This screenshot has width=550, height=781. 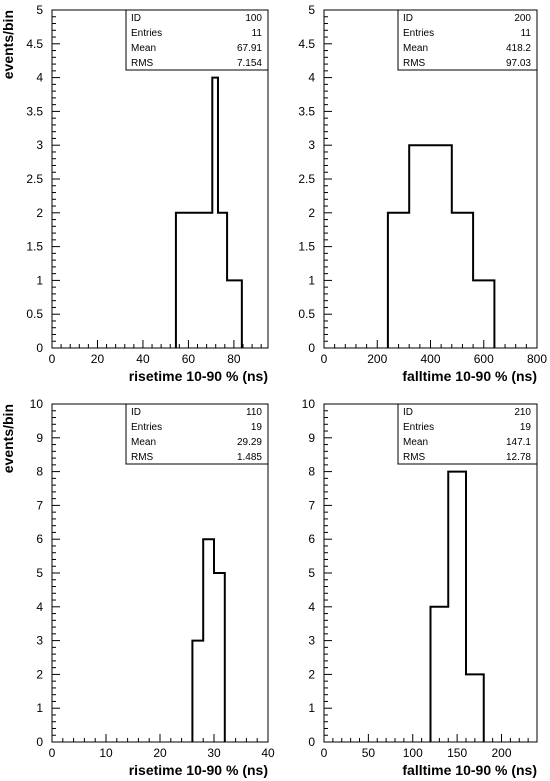 What do you see at coordinates (522, 18) in the screenshot?
I see `stats-value: 200` at bounding box center [522, 18].